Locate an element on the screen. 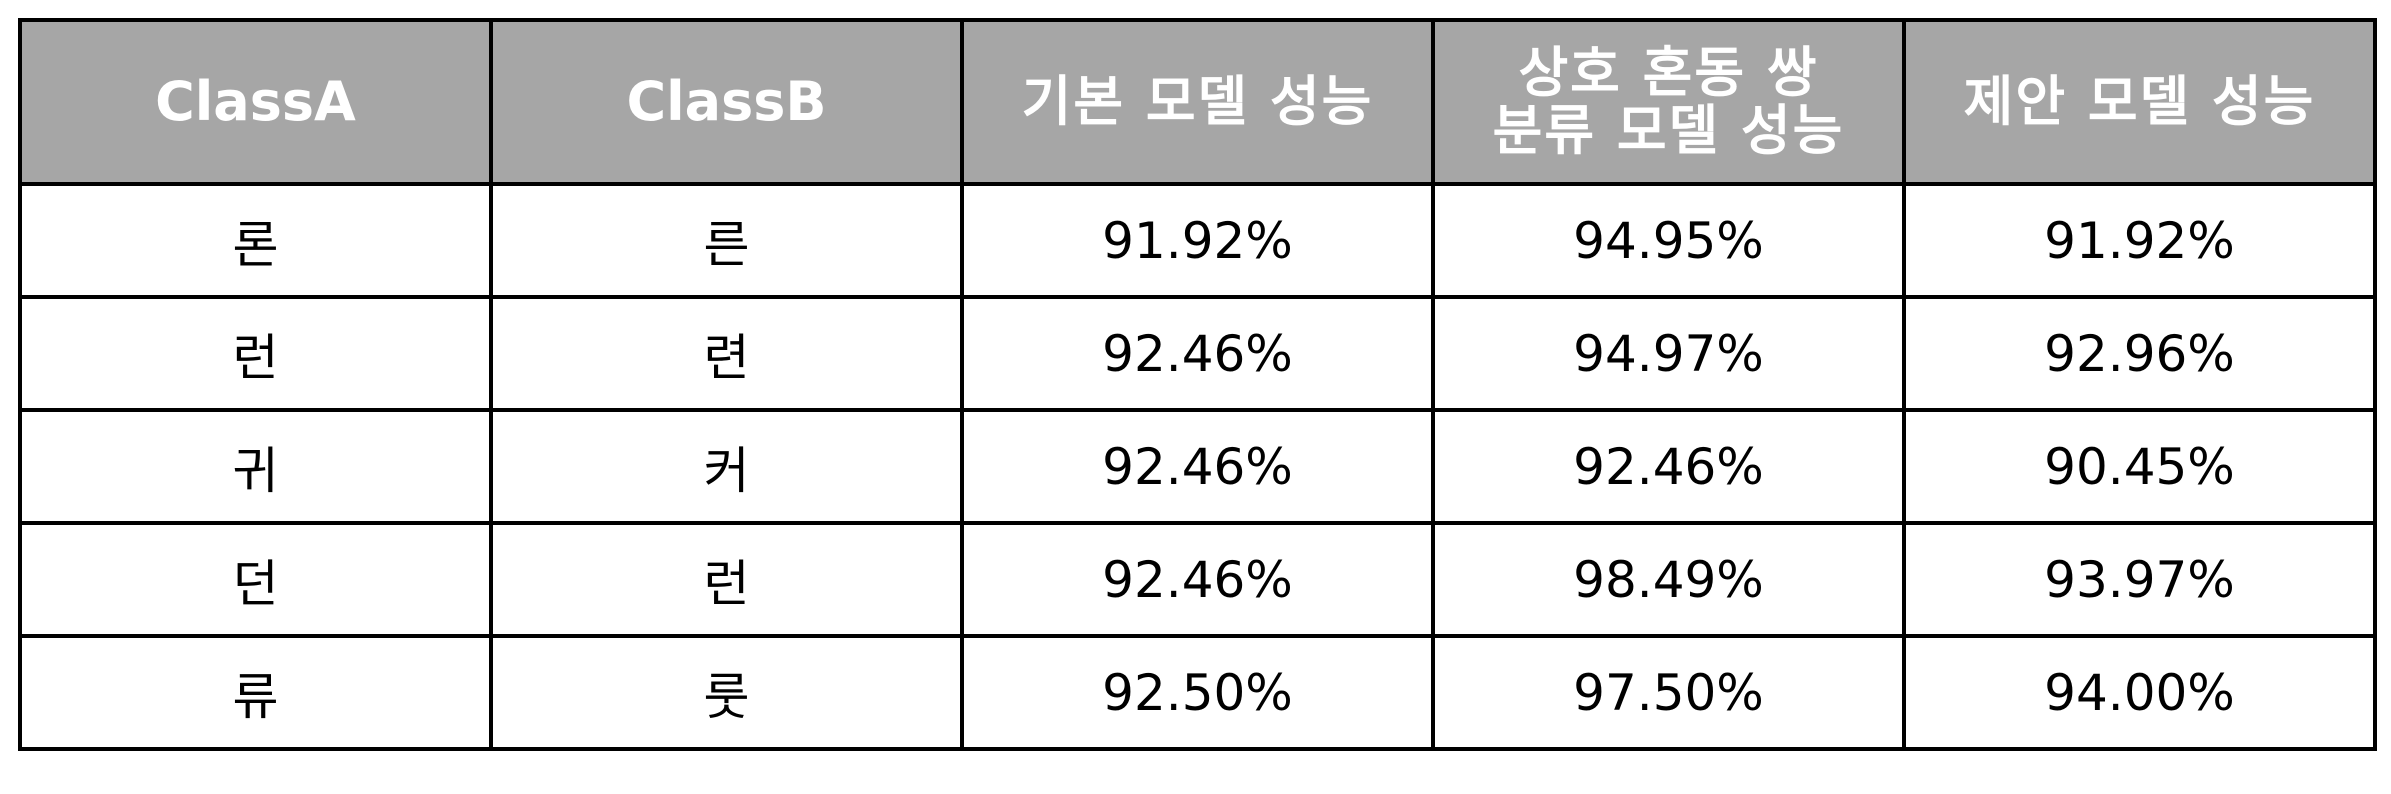 The width and height of the screenshot is (2391, 794). cell-class-b: 룻 is located at coordinates (726, 692).